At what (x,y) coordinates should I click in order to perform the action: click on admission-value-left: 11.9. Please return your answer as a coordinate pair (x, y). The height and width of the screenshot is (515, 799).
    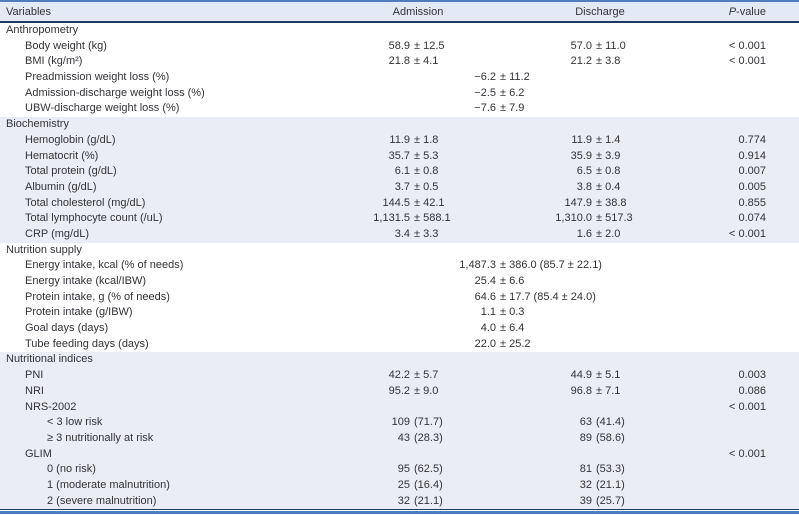
    Looking at the image, I should click on (399, 139).